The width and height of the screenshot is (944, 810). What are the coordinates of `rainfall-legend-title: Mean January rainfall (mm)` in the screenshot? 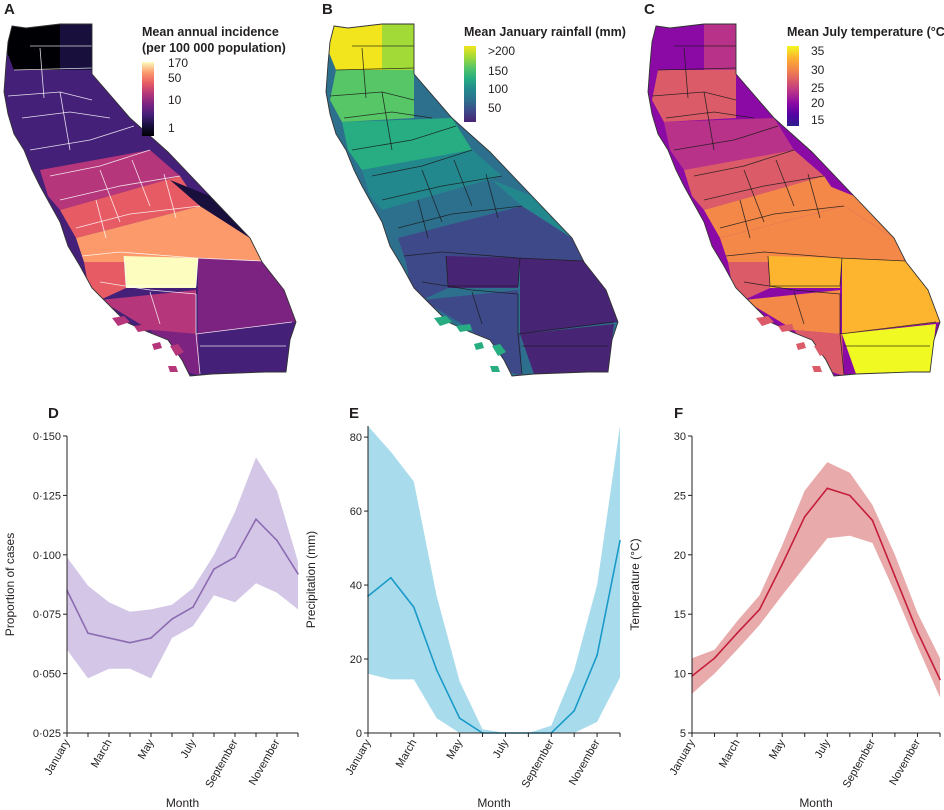 It's located at (545, 32).